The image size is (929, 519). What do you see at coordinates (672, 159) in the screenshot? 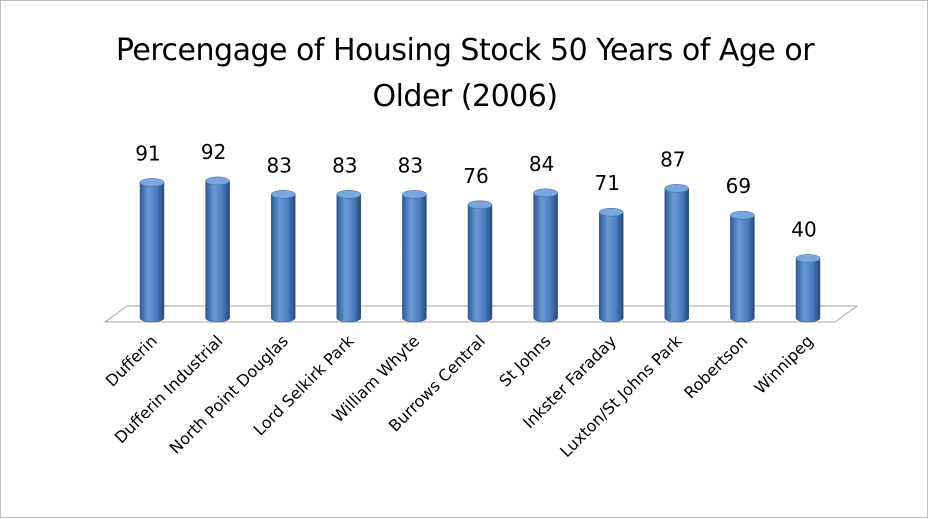
I see `data-label: 87` at bounding box center [672, 159].